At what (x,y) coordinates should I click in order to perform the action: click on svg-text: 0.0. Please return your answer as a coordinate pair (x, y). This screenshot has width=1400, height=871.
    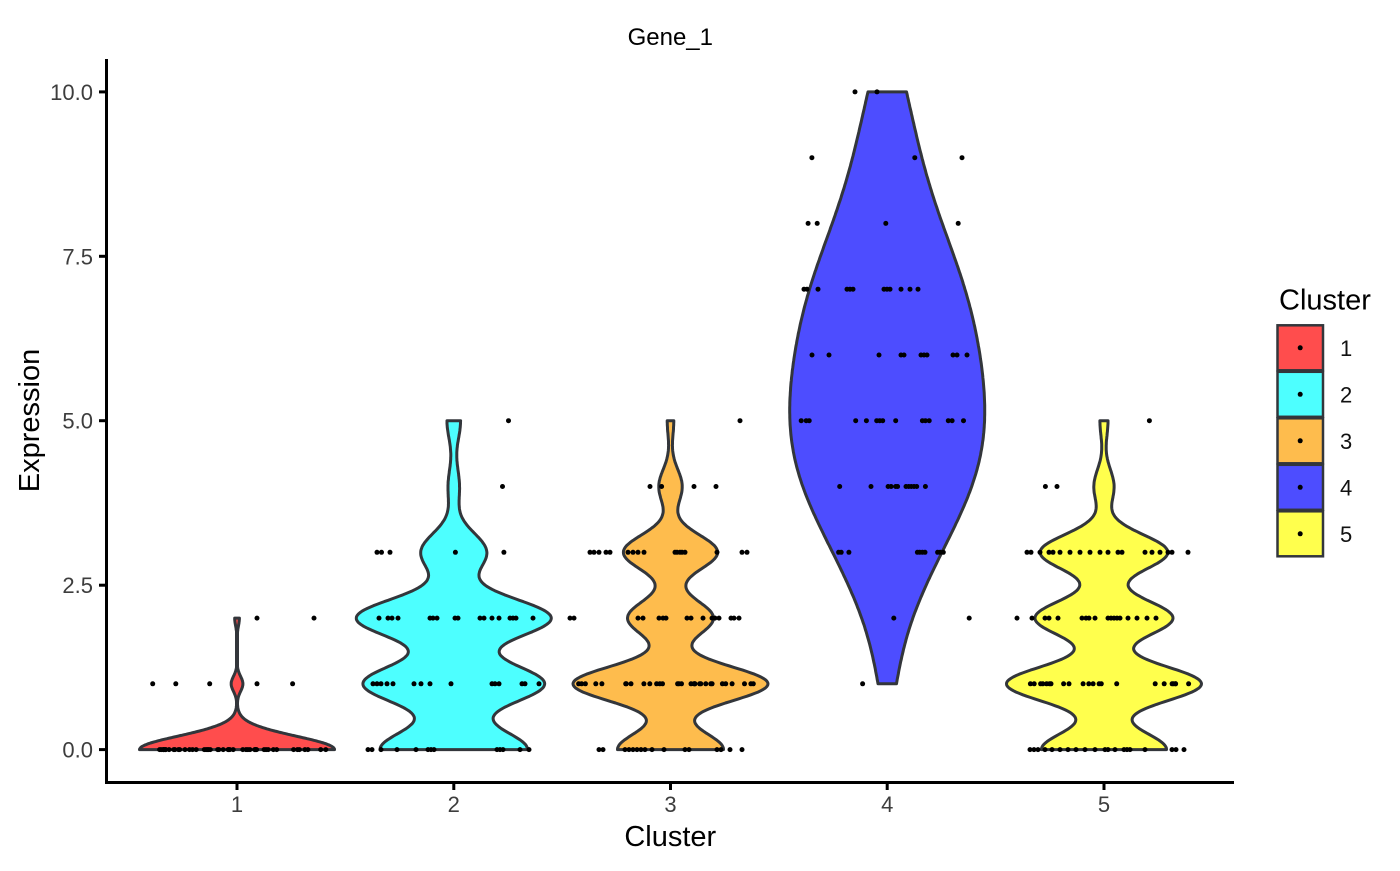
    Looking at the image, I should click on (77, 750).